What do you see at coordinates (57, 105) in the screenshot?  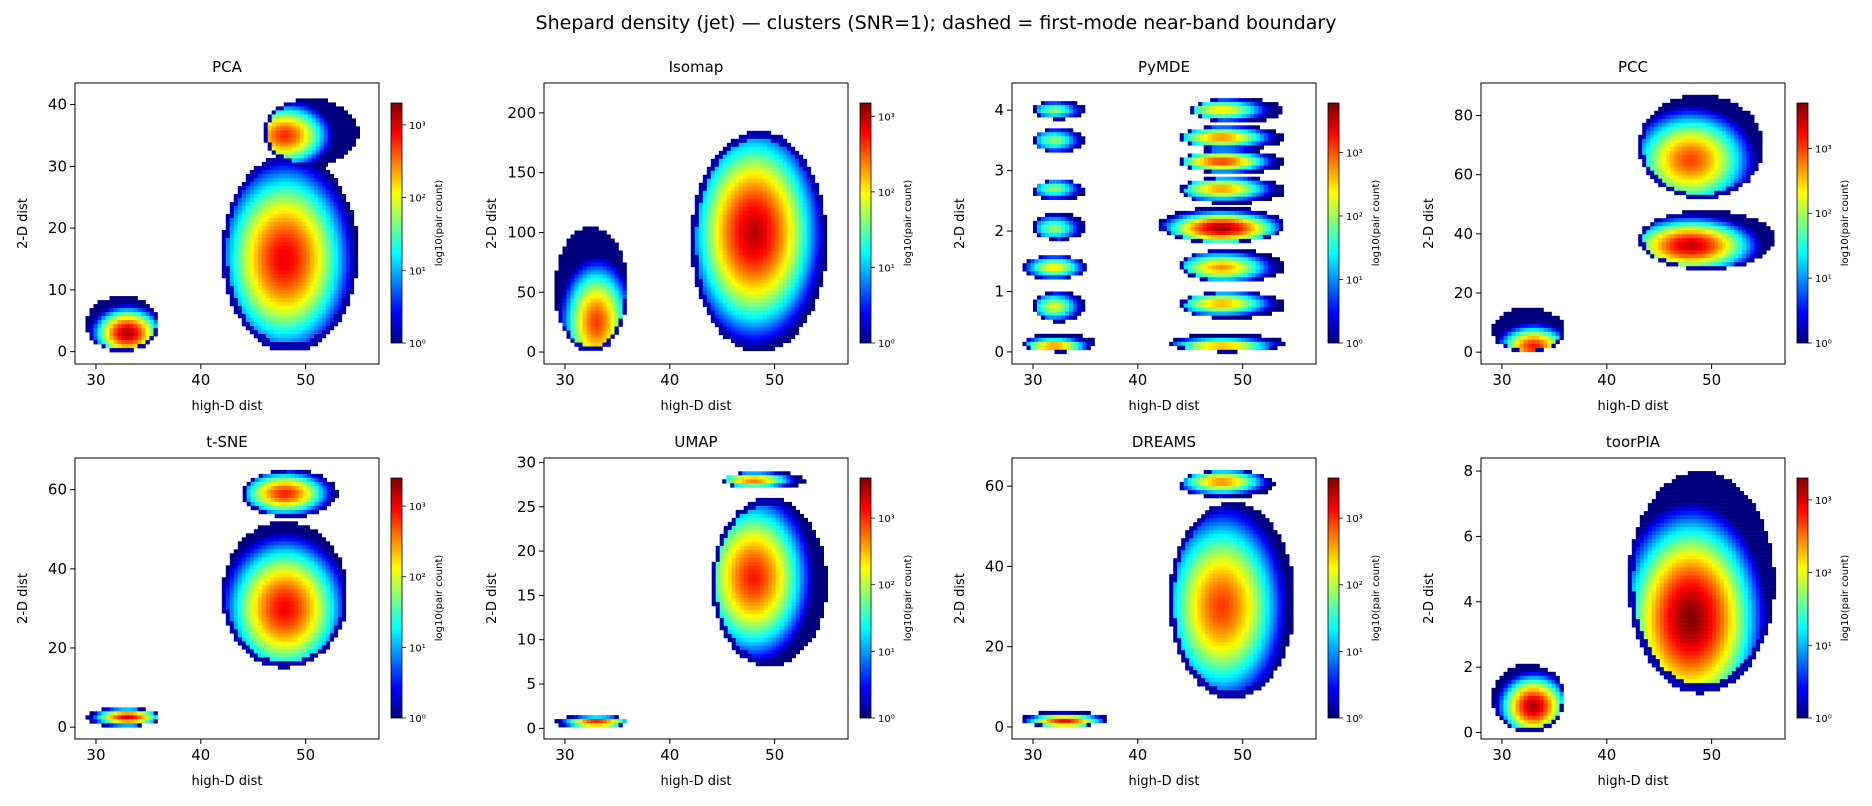 I see `y-tick-label: 40` at bounding box center [57, 105].